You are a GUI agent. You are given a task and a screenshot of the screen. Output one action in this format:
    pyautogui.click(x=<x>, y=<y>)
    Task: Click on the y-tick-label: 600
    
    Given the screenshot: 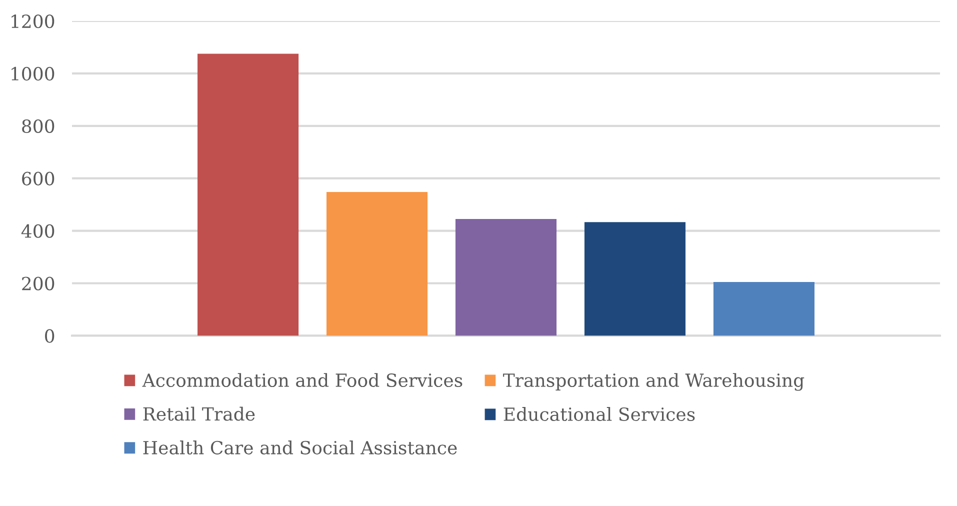 What is the action you would take?
    pyautogui.click(x=38, y=179)
    